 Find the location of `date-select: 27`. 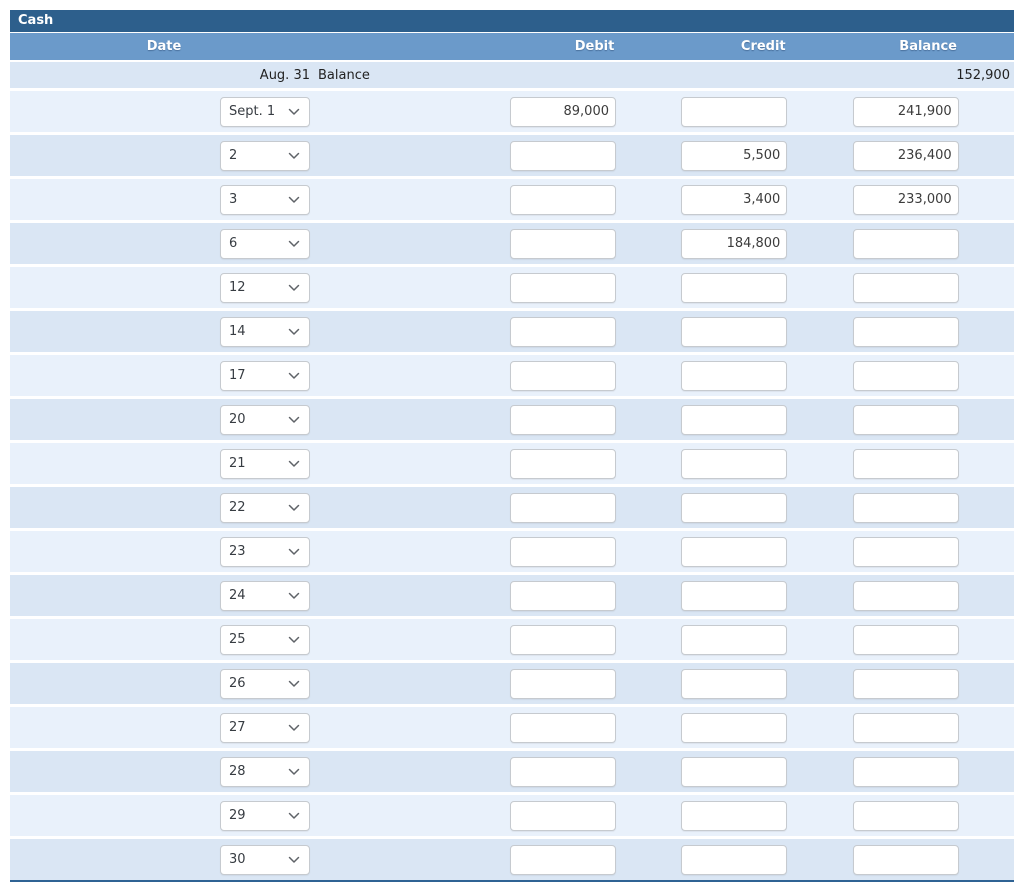

date-select: 27 is located at coordinates (265, 727).